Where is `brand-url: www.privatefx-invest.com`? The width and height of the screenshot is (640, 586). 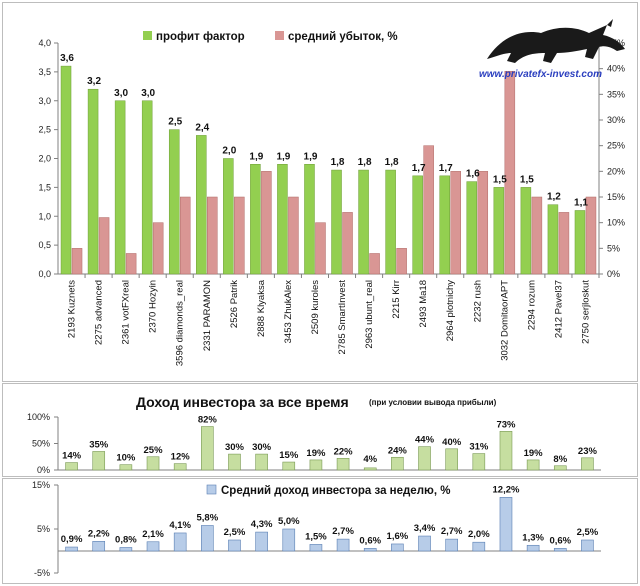
brand-url: www.privatefx-invest.com is located at coordinates (540, 74).